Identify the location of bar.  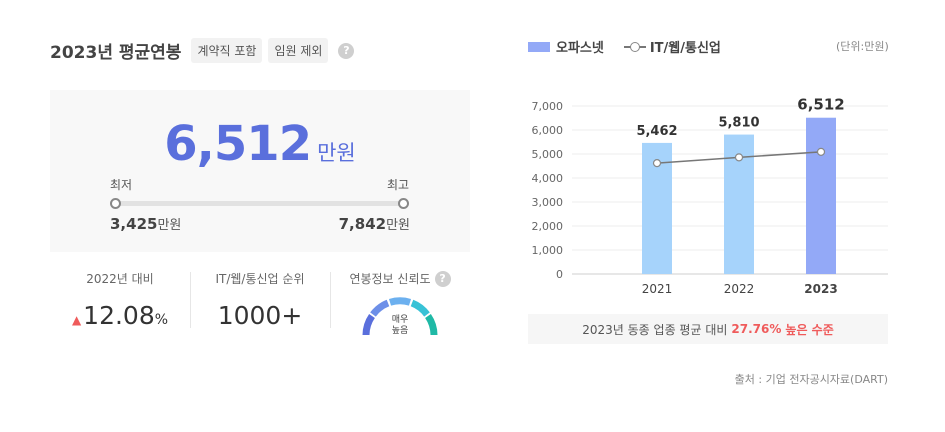
(821, 195).